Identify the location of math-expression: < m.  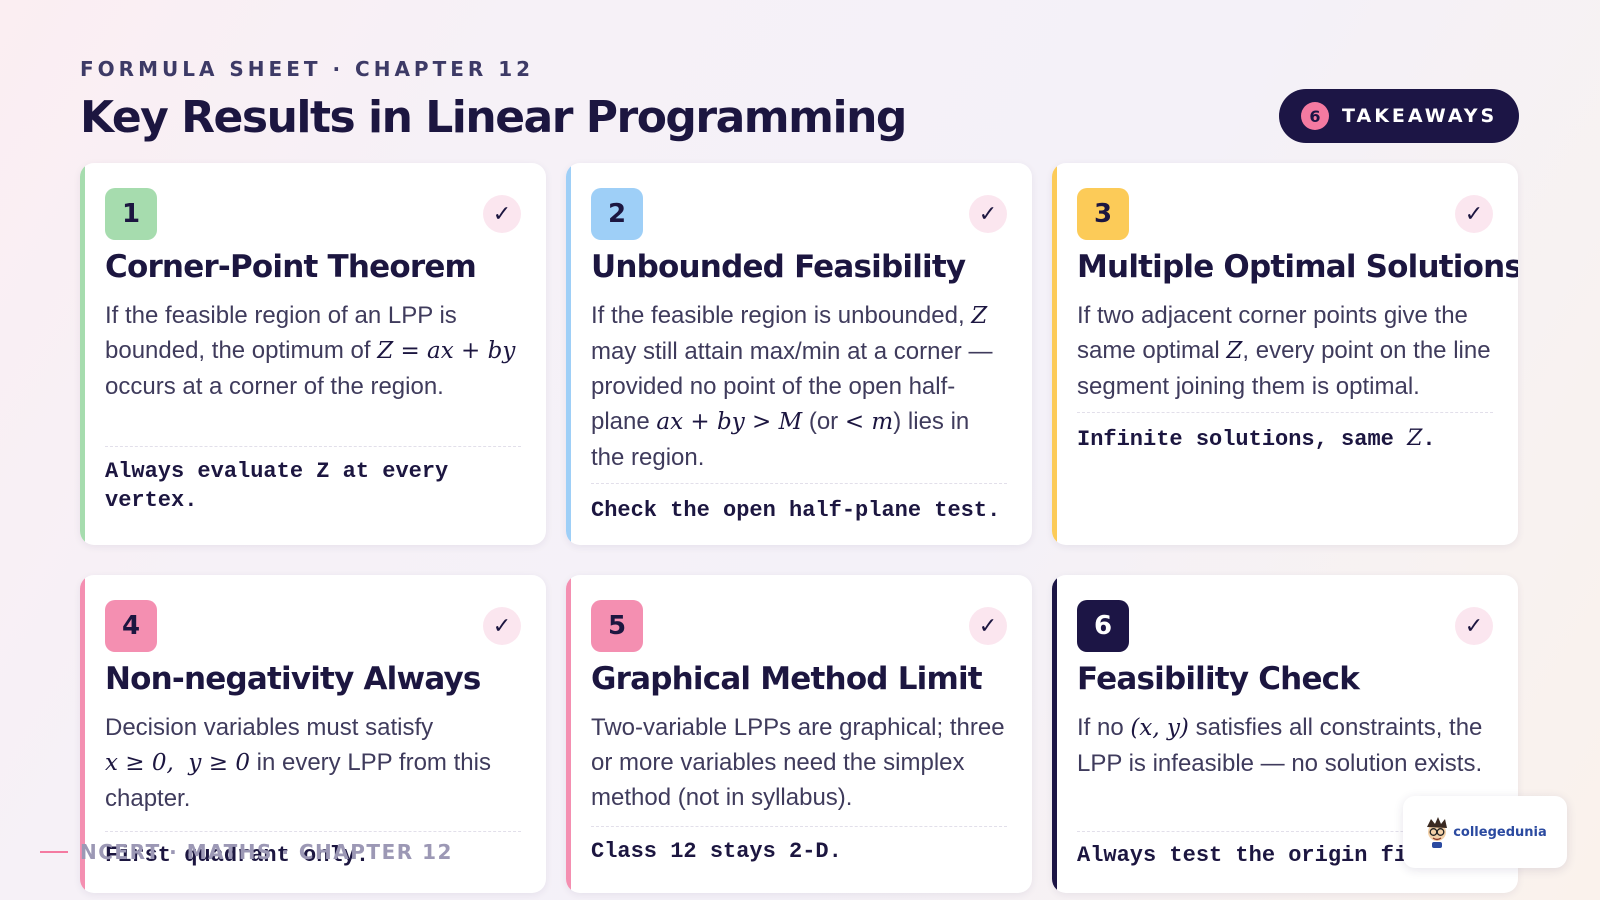
(869, 422).